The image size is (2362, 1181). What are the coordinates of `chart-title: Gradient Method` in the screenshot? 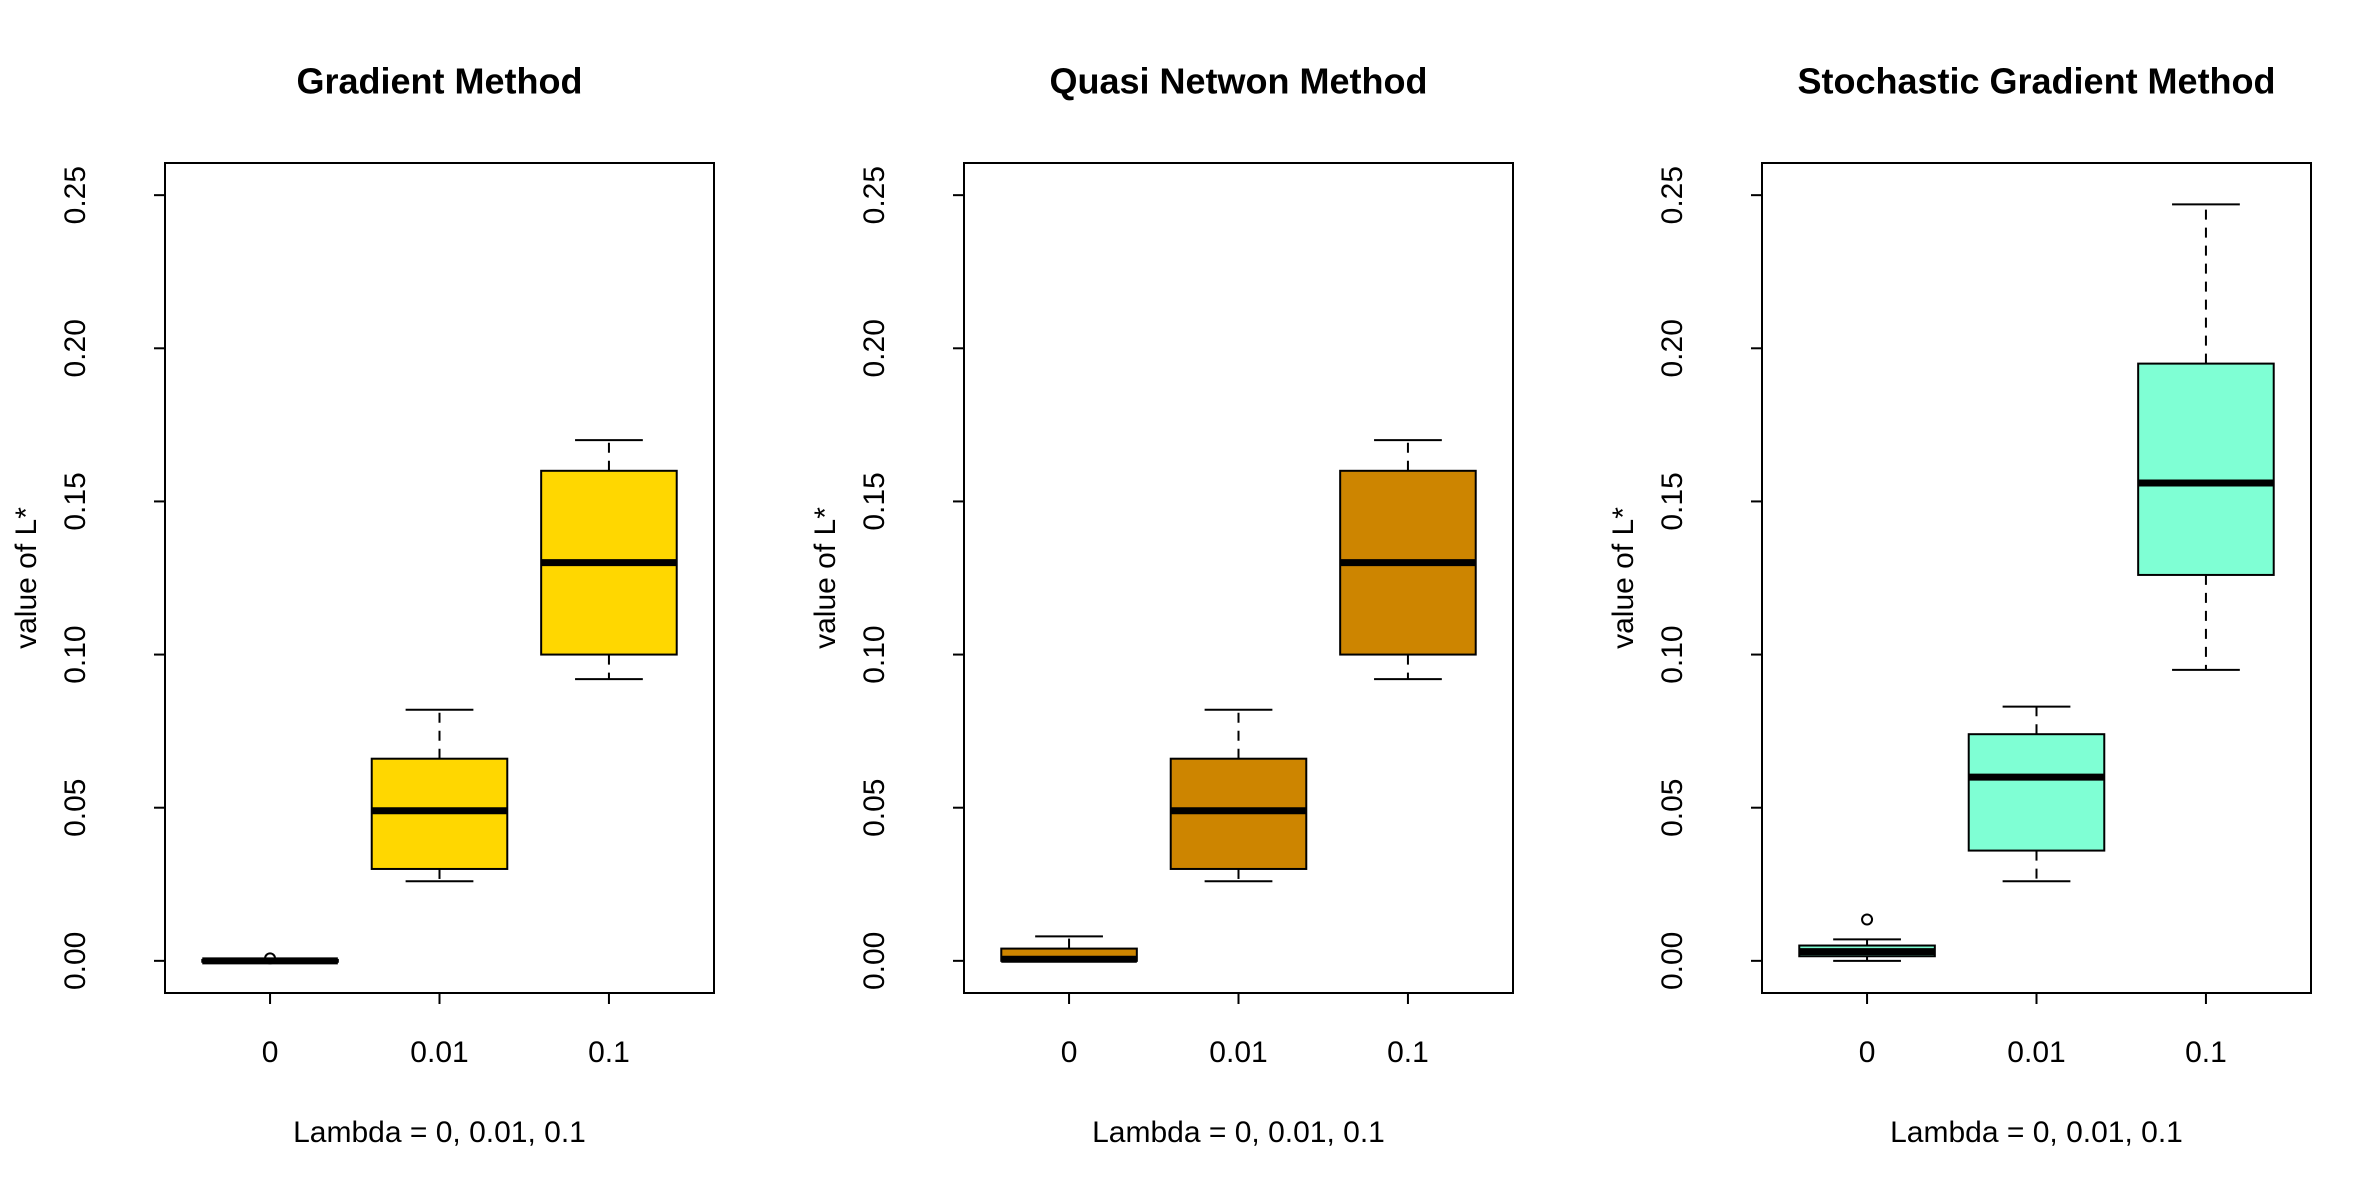 It's located at (440, 81).